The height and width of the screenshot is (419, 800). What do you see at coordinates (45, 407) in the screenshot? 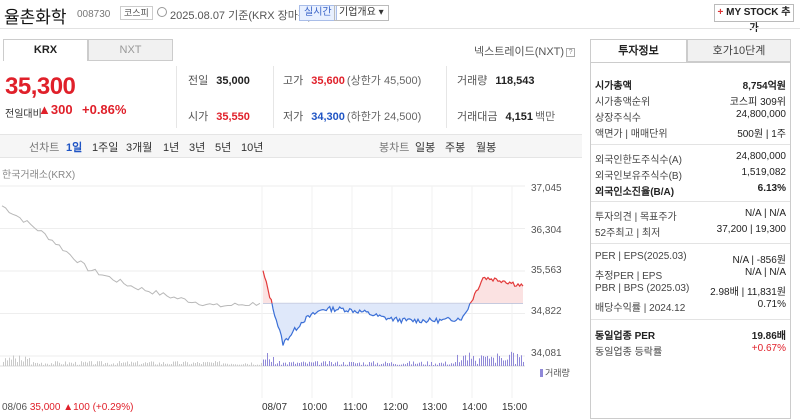
I see `footer-price: 35,000` at bounding box center [45, 407].